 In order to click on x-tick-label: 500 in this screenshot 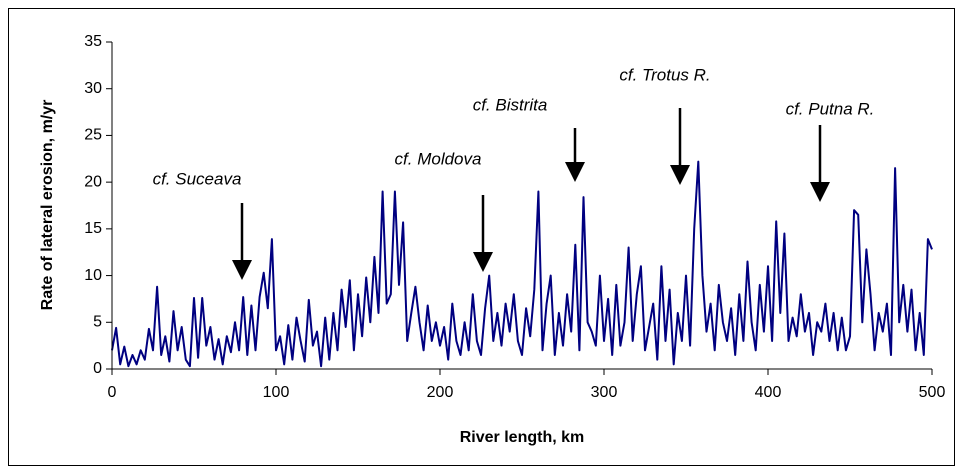, I will do `click(932, 392)`.